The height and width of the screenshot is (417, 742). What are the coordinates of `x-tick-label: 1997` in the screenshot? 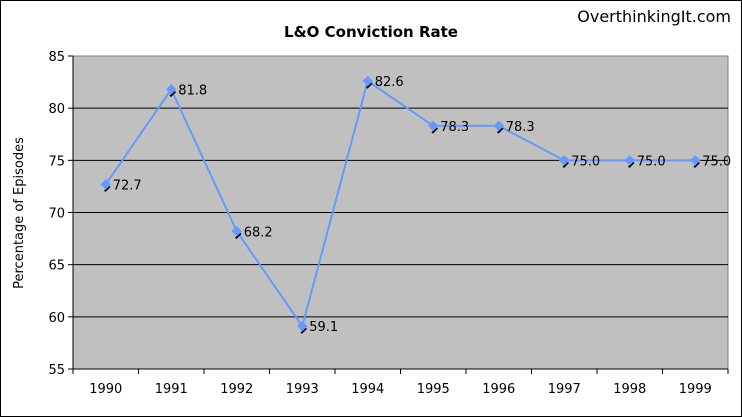 It's located at (564, 389).